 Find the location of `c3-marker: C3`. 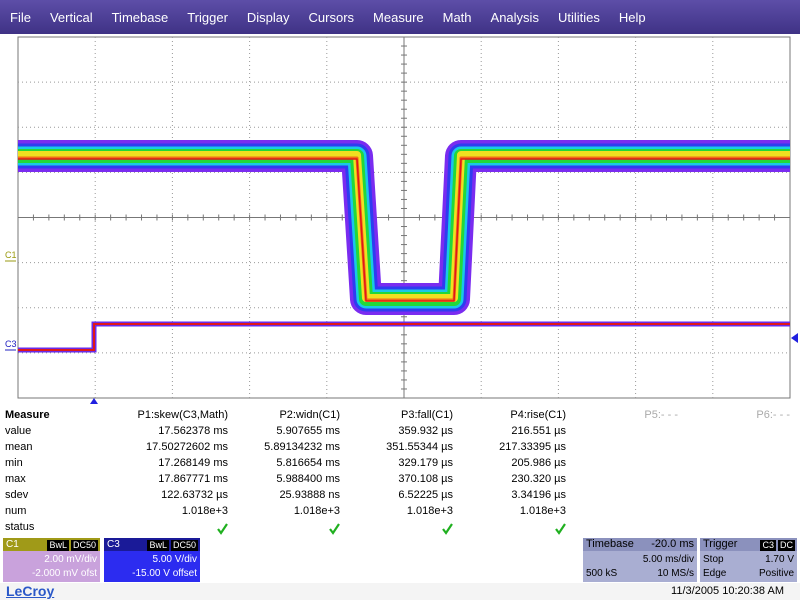

c3-marker: C3 is located at coordinates (11, 344).